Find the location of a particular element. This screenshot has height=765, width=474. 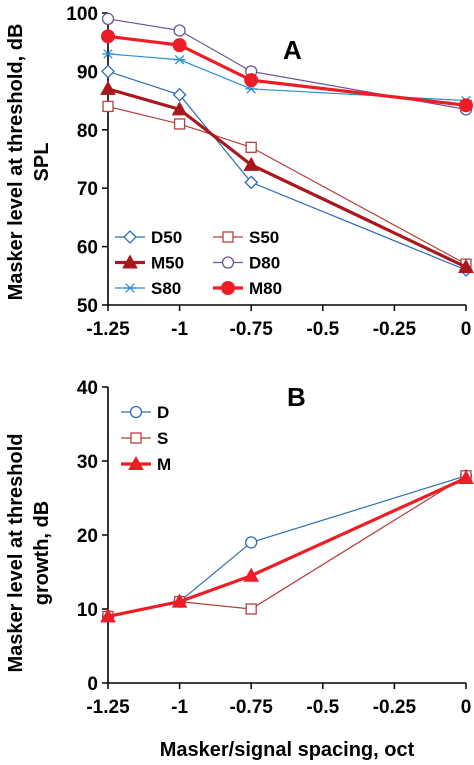

legend-item-s: S is located at coordinates (144, 438).